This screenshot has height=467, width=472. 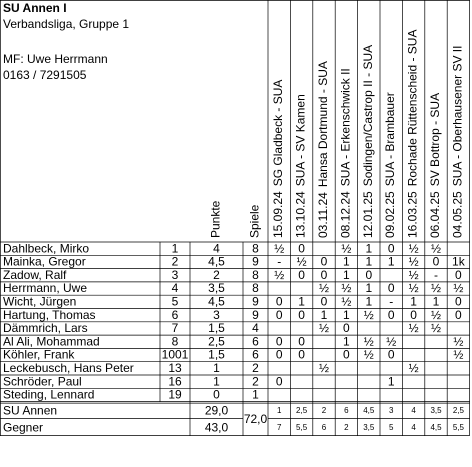 What do you see at coordinates (216, 288) in the screenshot?
I see `player-points: 3,5` at bounding box center [216, 288].